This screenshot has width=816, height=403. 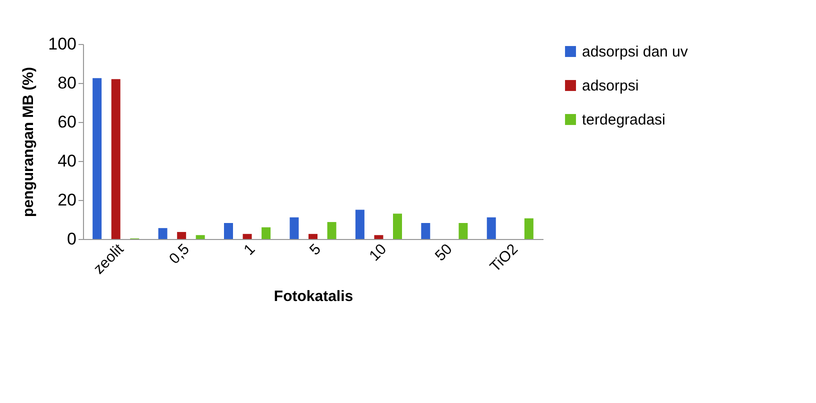 What do you see at coordinates (67, 83) in the screenshot?
I see `y-tick-label: 80` at bounding box center [67, 83].